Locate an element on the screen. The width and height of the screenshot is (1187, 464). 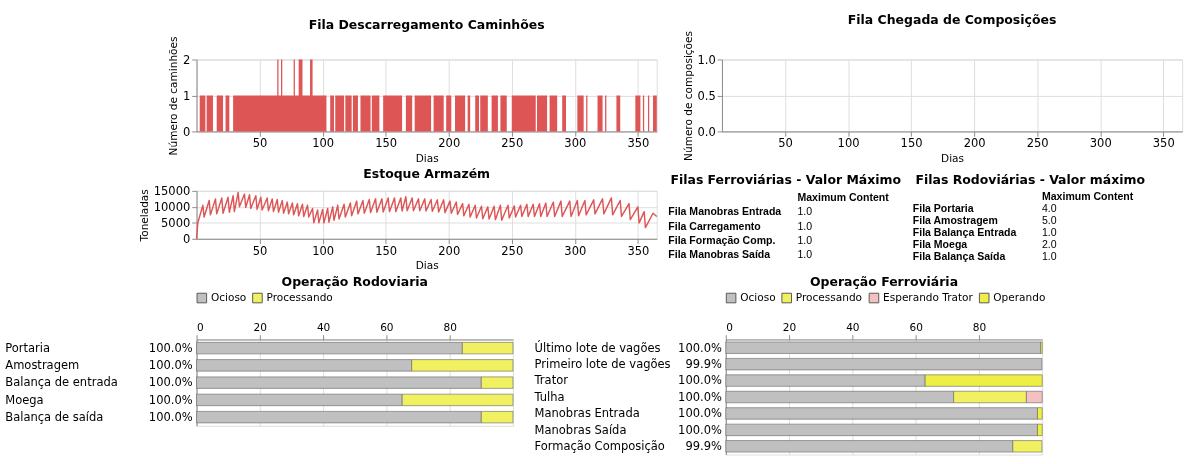
text: Filas Rodoviárias - Valor máximo is located at coordinates (1030, 180).